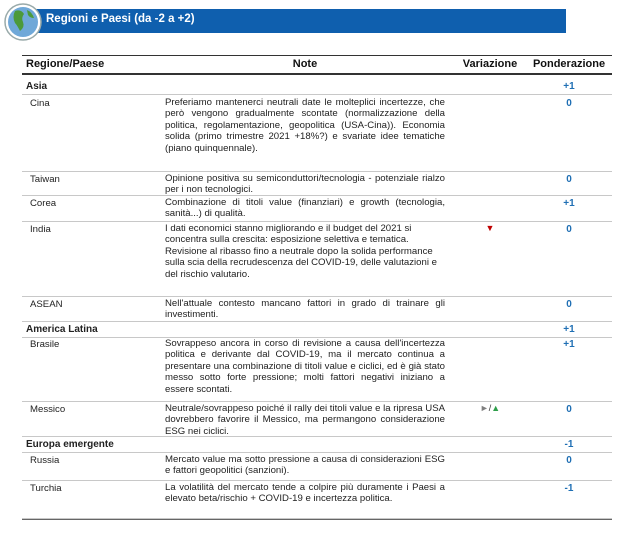 Image resolution: width=620 pixels, height=533 pixels. What do you see at coordinates (484, 408) in the screenshot?
I see `variation-symbol: ►` at bounding box center [484, 408].